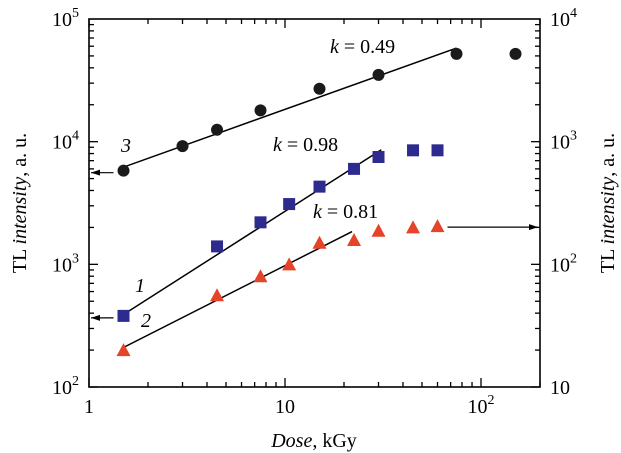  I want to click on y-right-tick-label: 10², so click(563, 263).